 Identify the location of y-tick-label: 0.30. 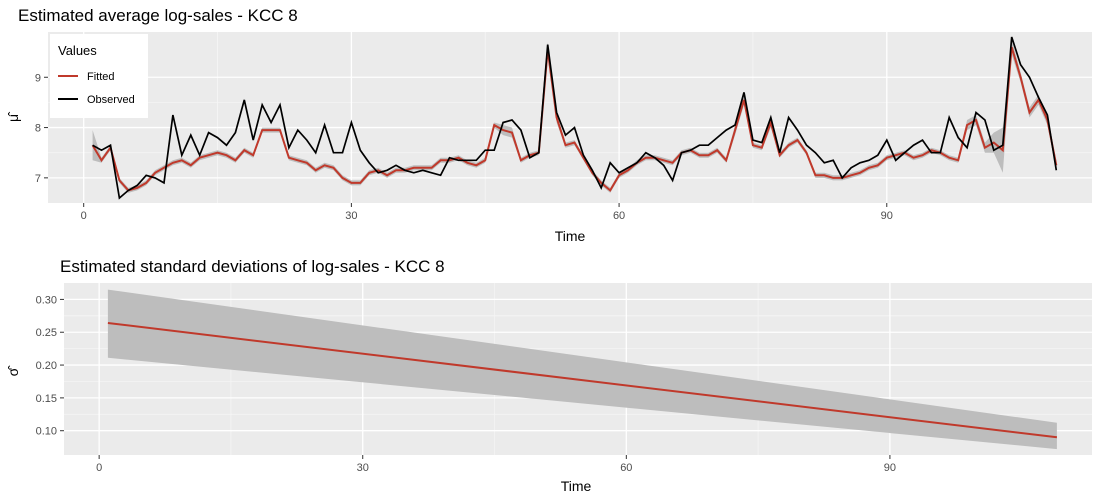
(46, 300).